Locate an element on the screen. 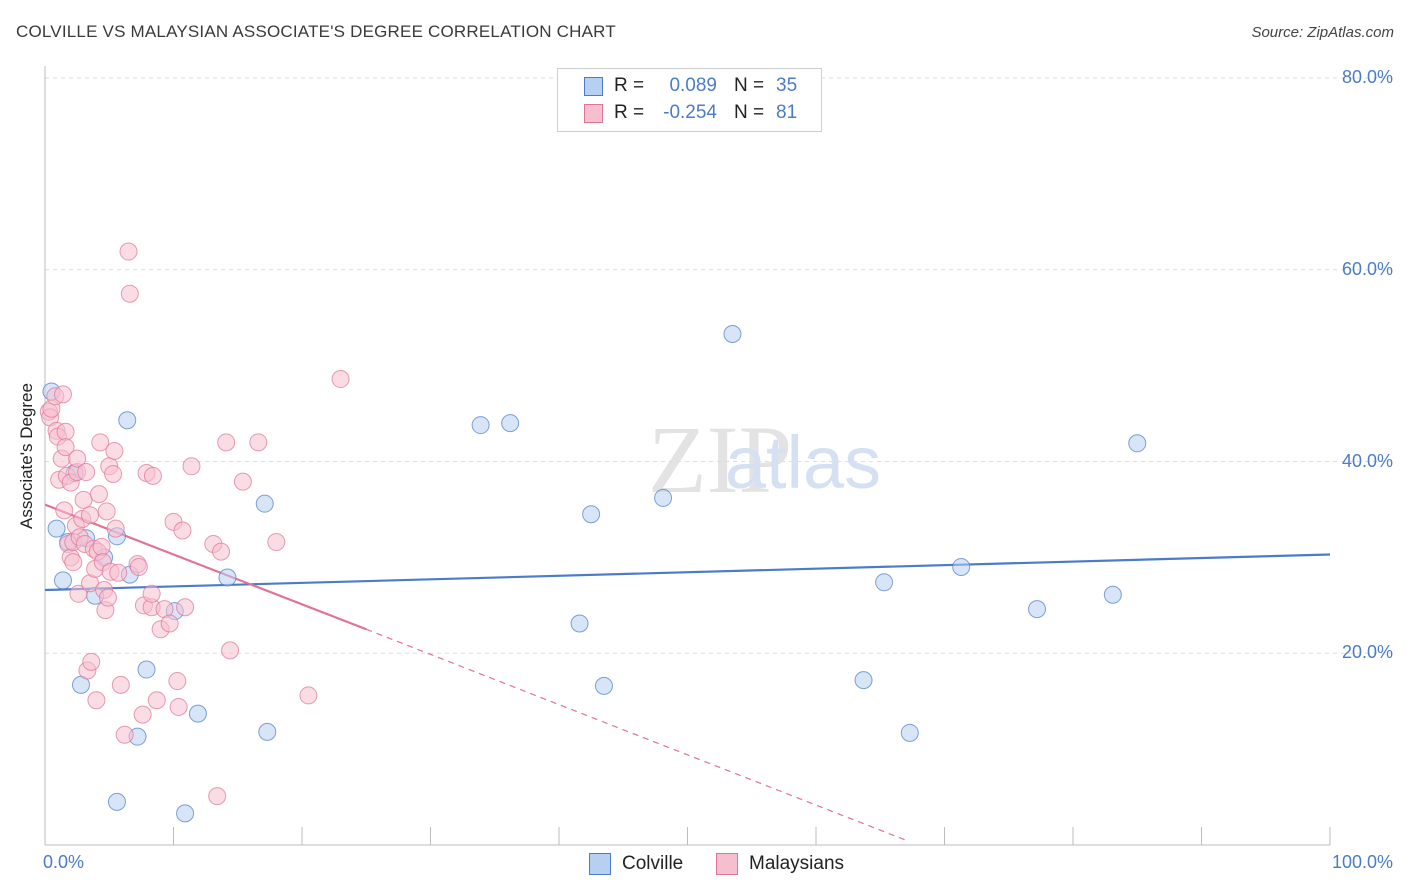 Image resolution: width=1406 pixels, height=892 pixels. source-label: Source: ZipAtlas.com is located at coordinates (1322, 32).